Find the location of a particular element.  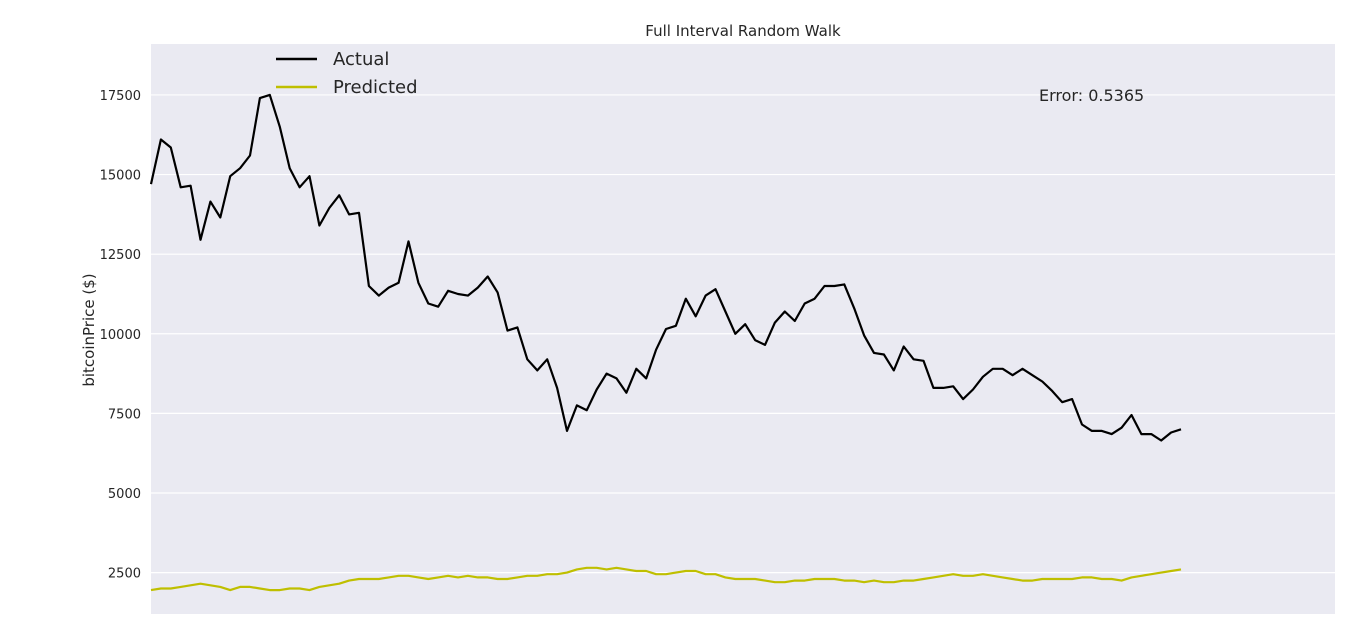

chart-title: Full Interval Random Walk is located at coordinates (743, 31).